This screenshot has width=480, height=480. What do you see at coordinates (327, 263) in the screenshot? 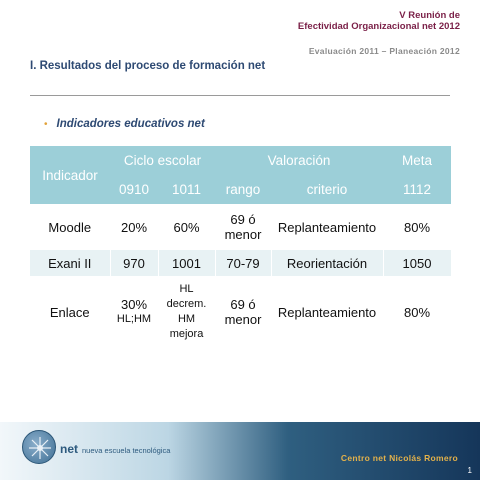
I see `cell-criterio: Reorientación` at bounding box center [327, 263].